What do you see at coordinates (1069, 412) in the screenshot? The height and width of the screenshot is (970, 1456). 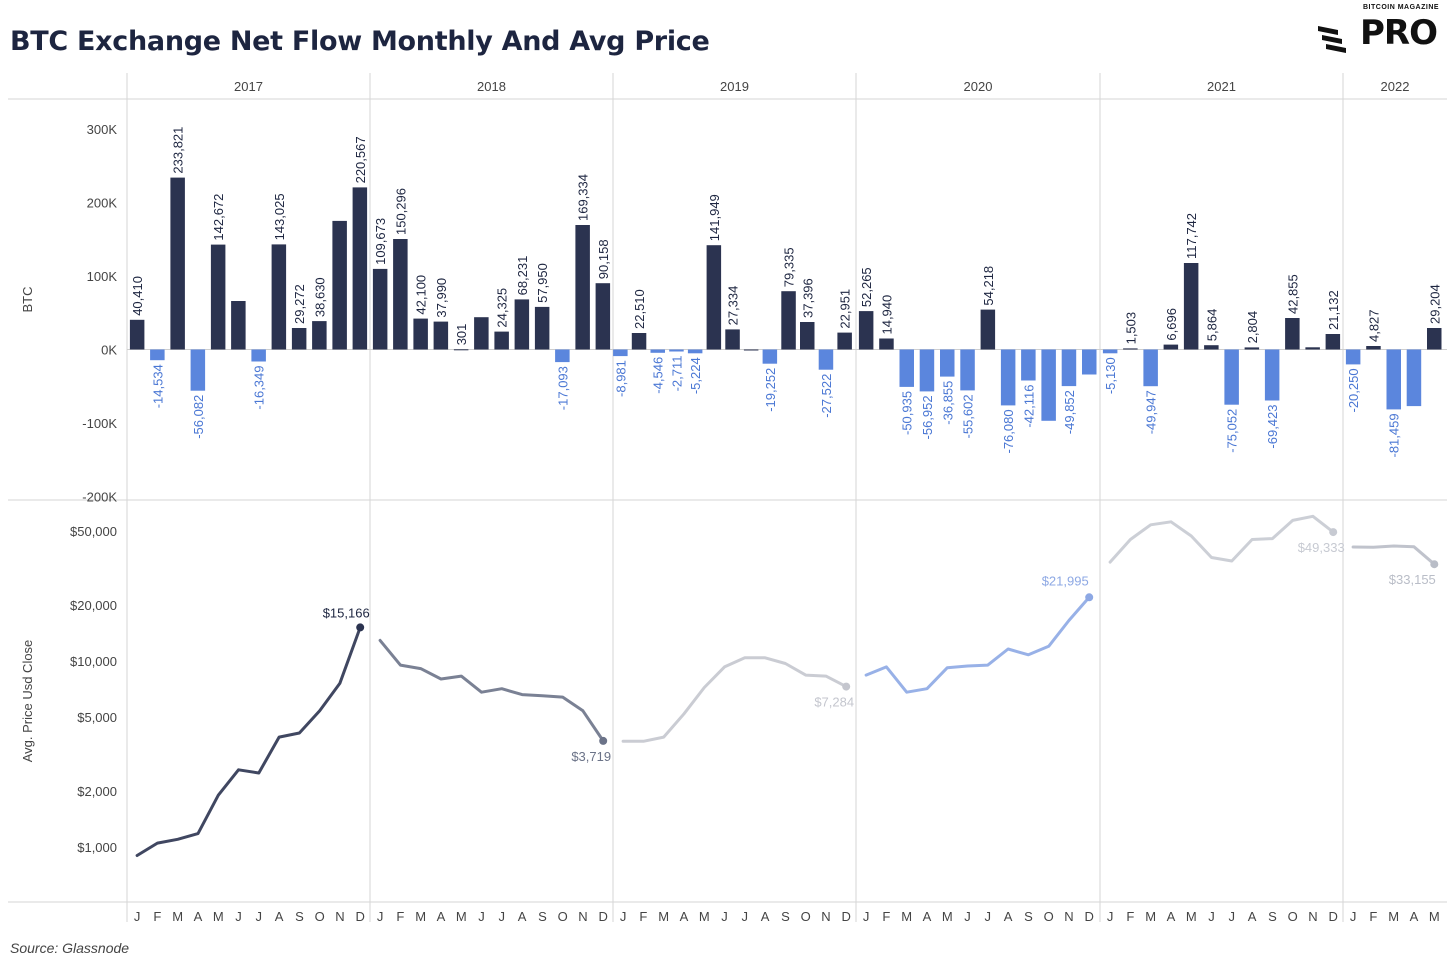 I see `bar-data-label: -49,852` at bounding box center [1069, 412].